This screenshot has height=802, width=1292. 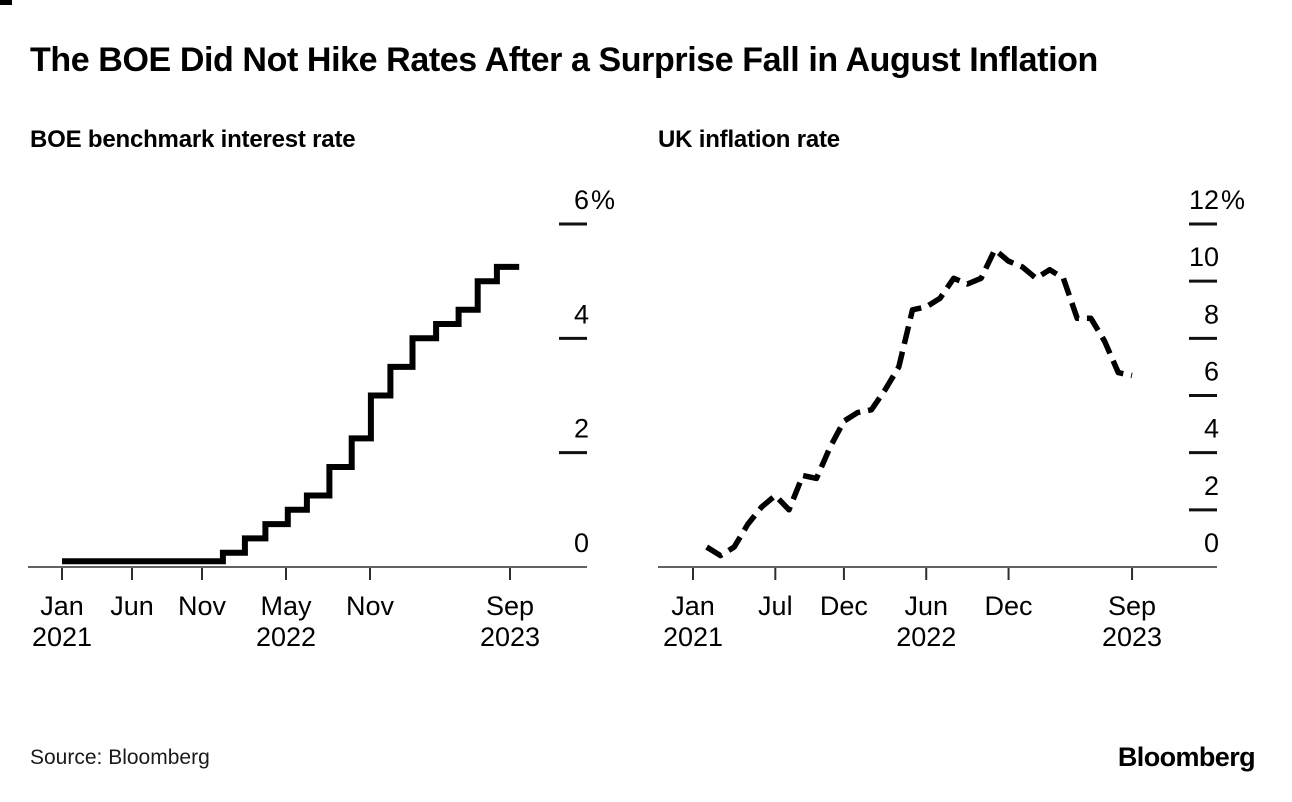 I want to click on page-edge-mark, so click(x=6, y=2).